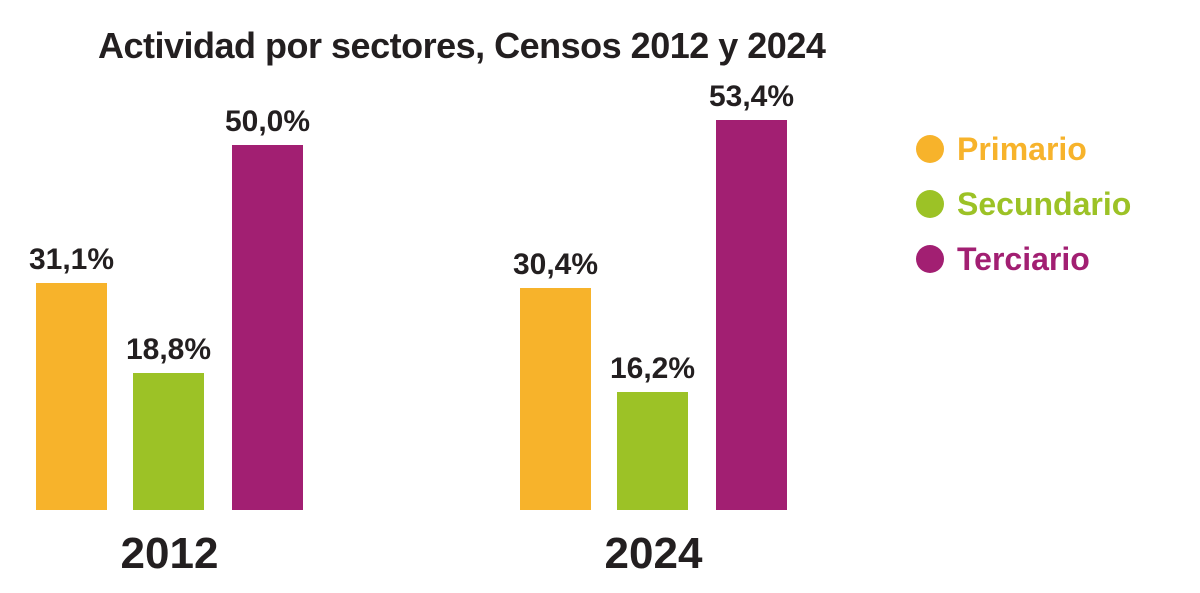 This screenshot has width=1200, height=593. I want to click on legend-item-secundario: Secundario, so click(1023, 203).